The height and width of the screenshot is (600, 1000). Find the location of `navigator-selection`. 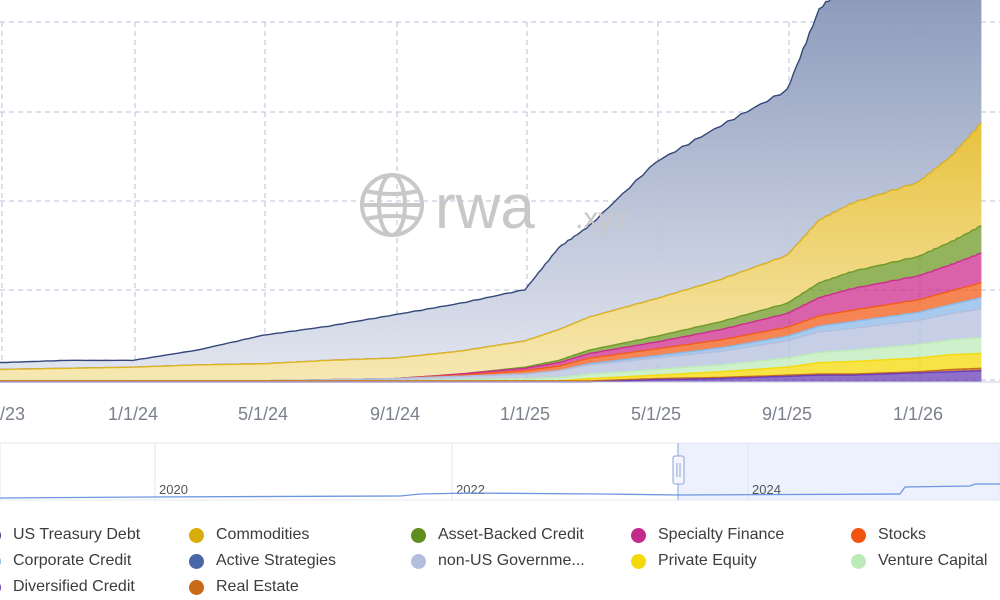

navigator-selection is located at coordinates (839, 471).